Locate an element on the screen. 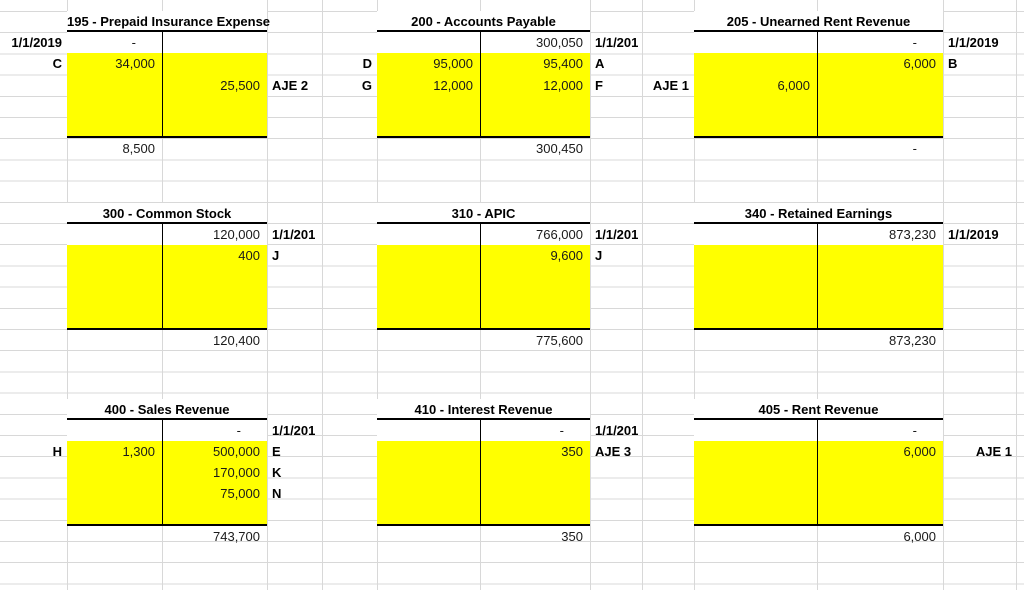  row-label-left-cell: C is located at coordinates (57, 64).